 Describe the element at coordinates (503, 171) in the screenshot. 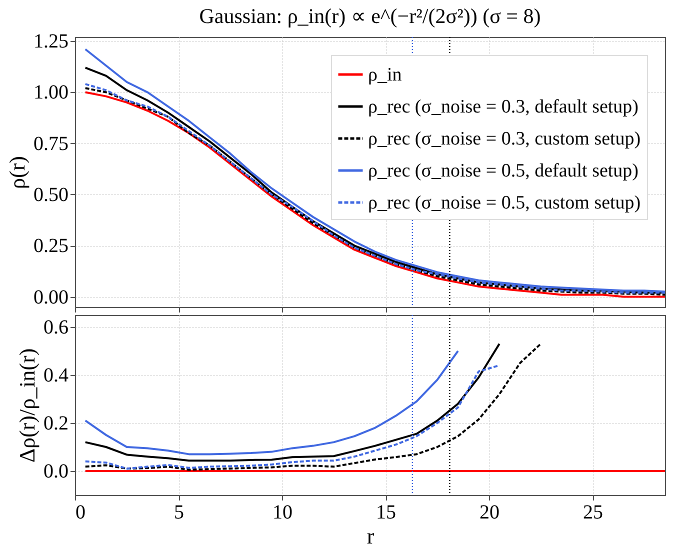

I see `legend-label: ρ_rec (σ_noise = 0.5, default setup)` at that location.